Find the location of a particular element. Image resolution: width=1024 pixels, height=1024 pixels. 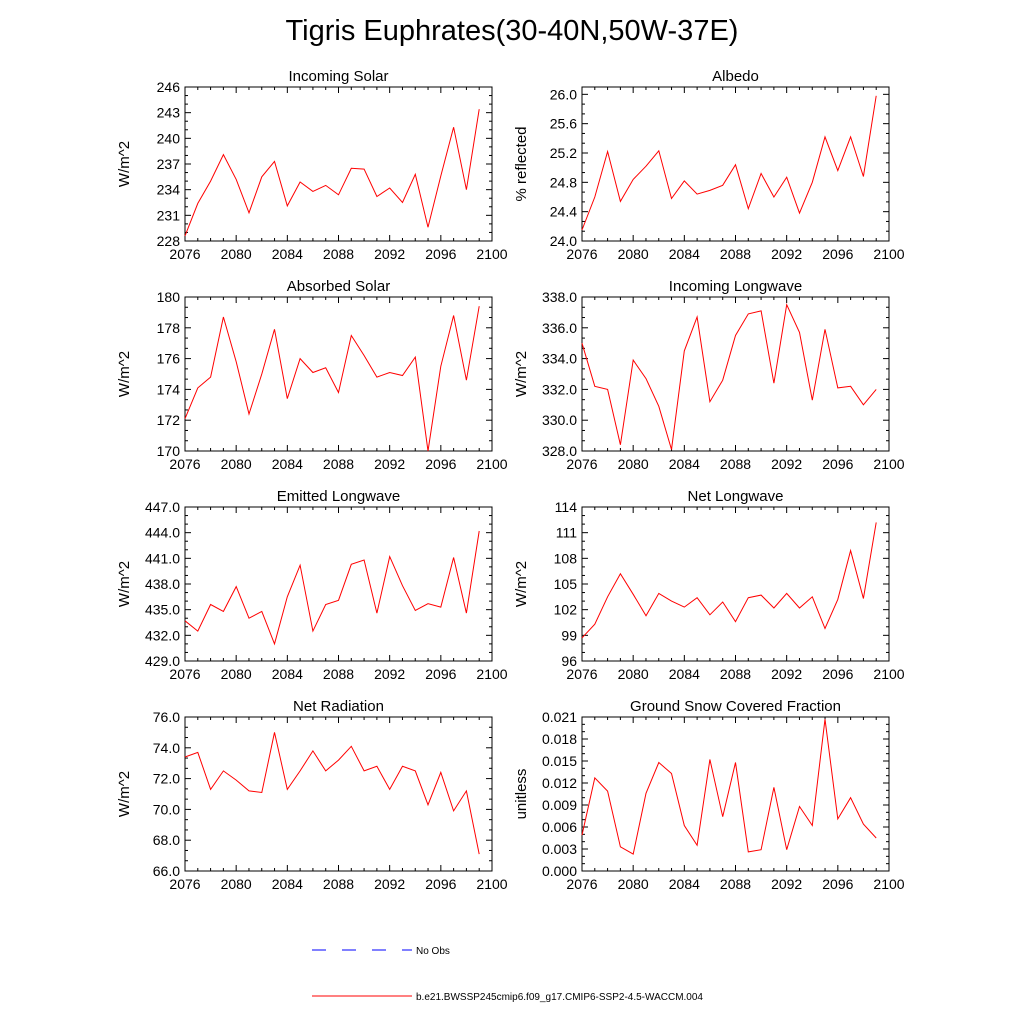

panel-title: Incoming Solar is located at coordinates (338, 76).